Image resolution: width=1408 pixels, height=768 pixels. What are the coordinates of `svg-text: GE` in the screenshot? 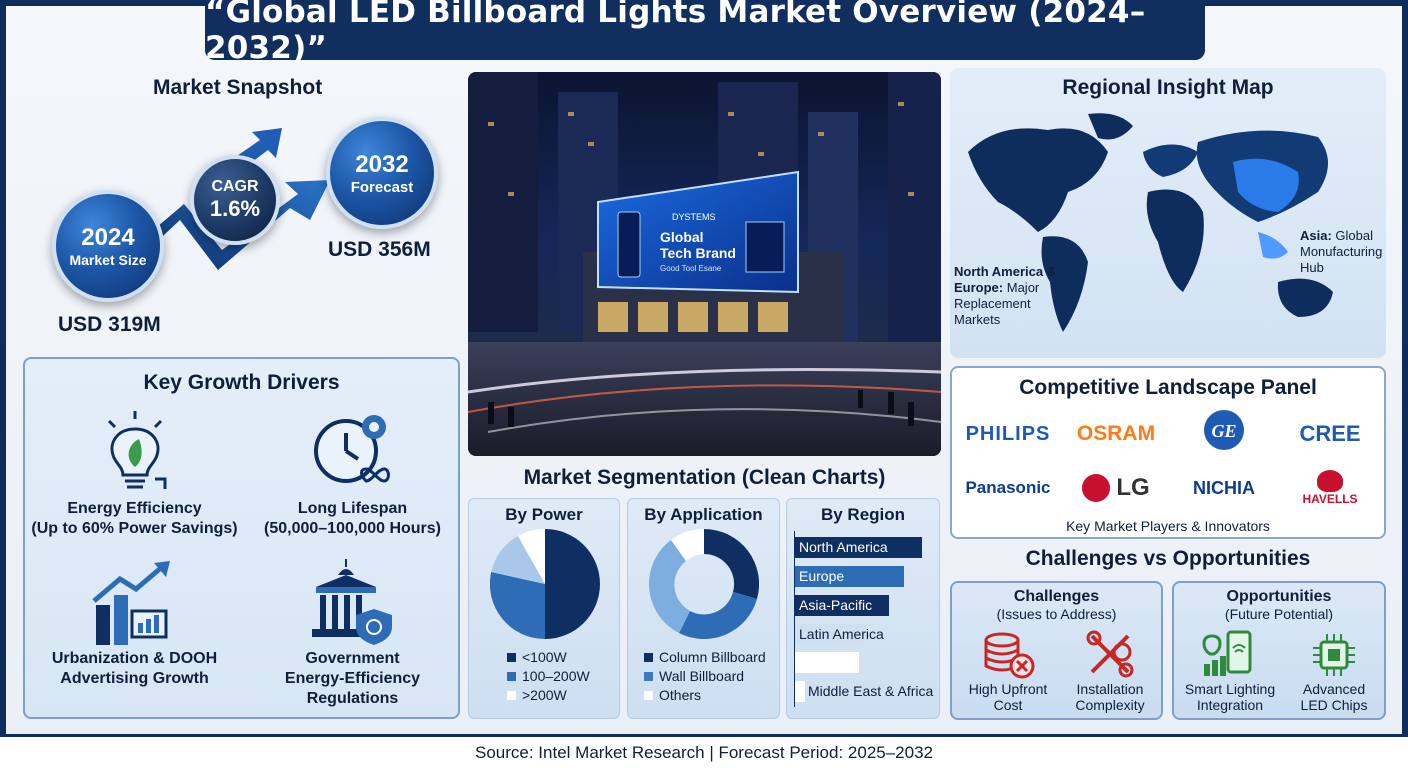 It's located at (1223, 431).